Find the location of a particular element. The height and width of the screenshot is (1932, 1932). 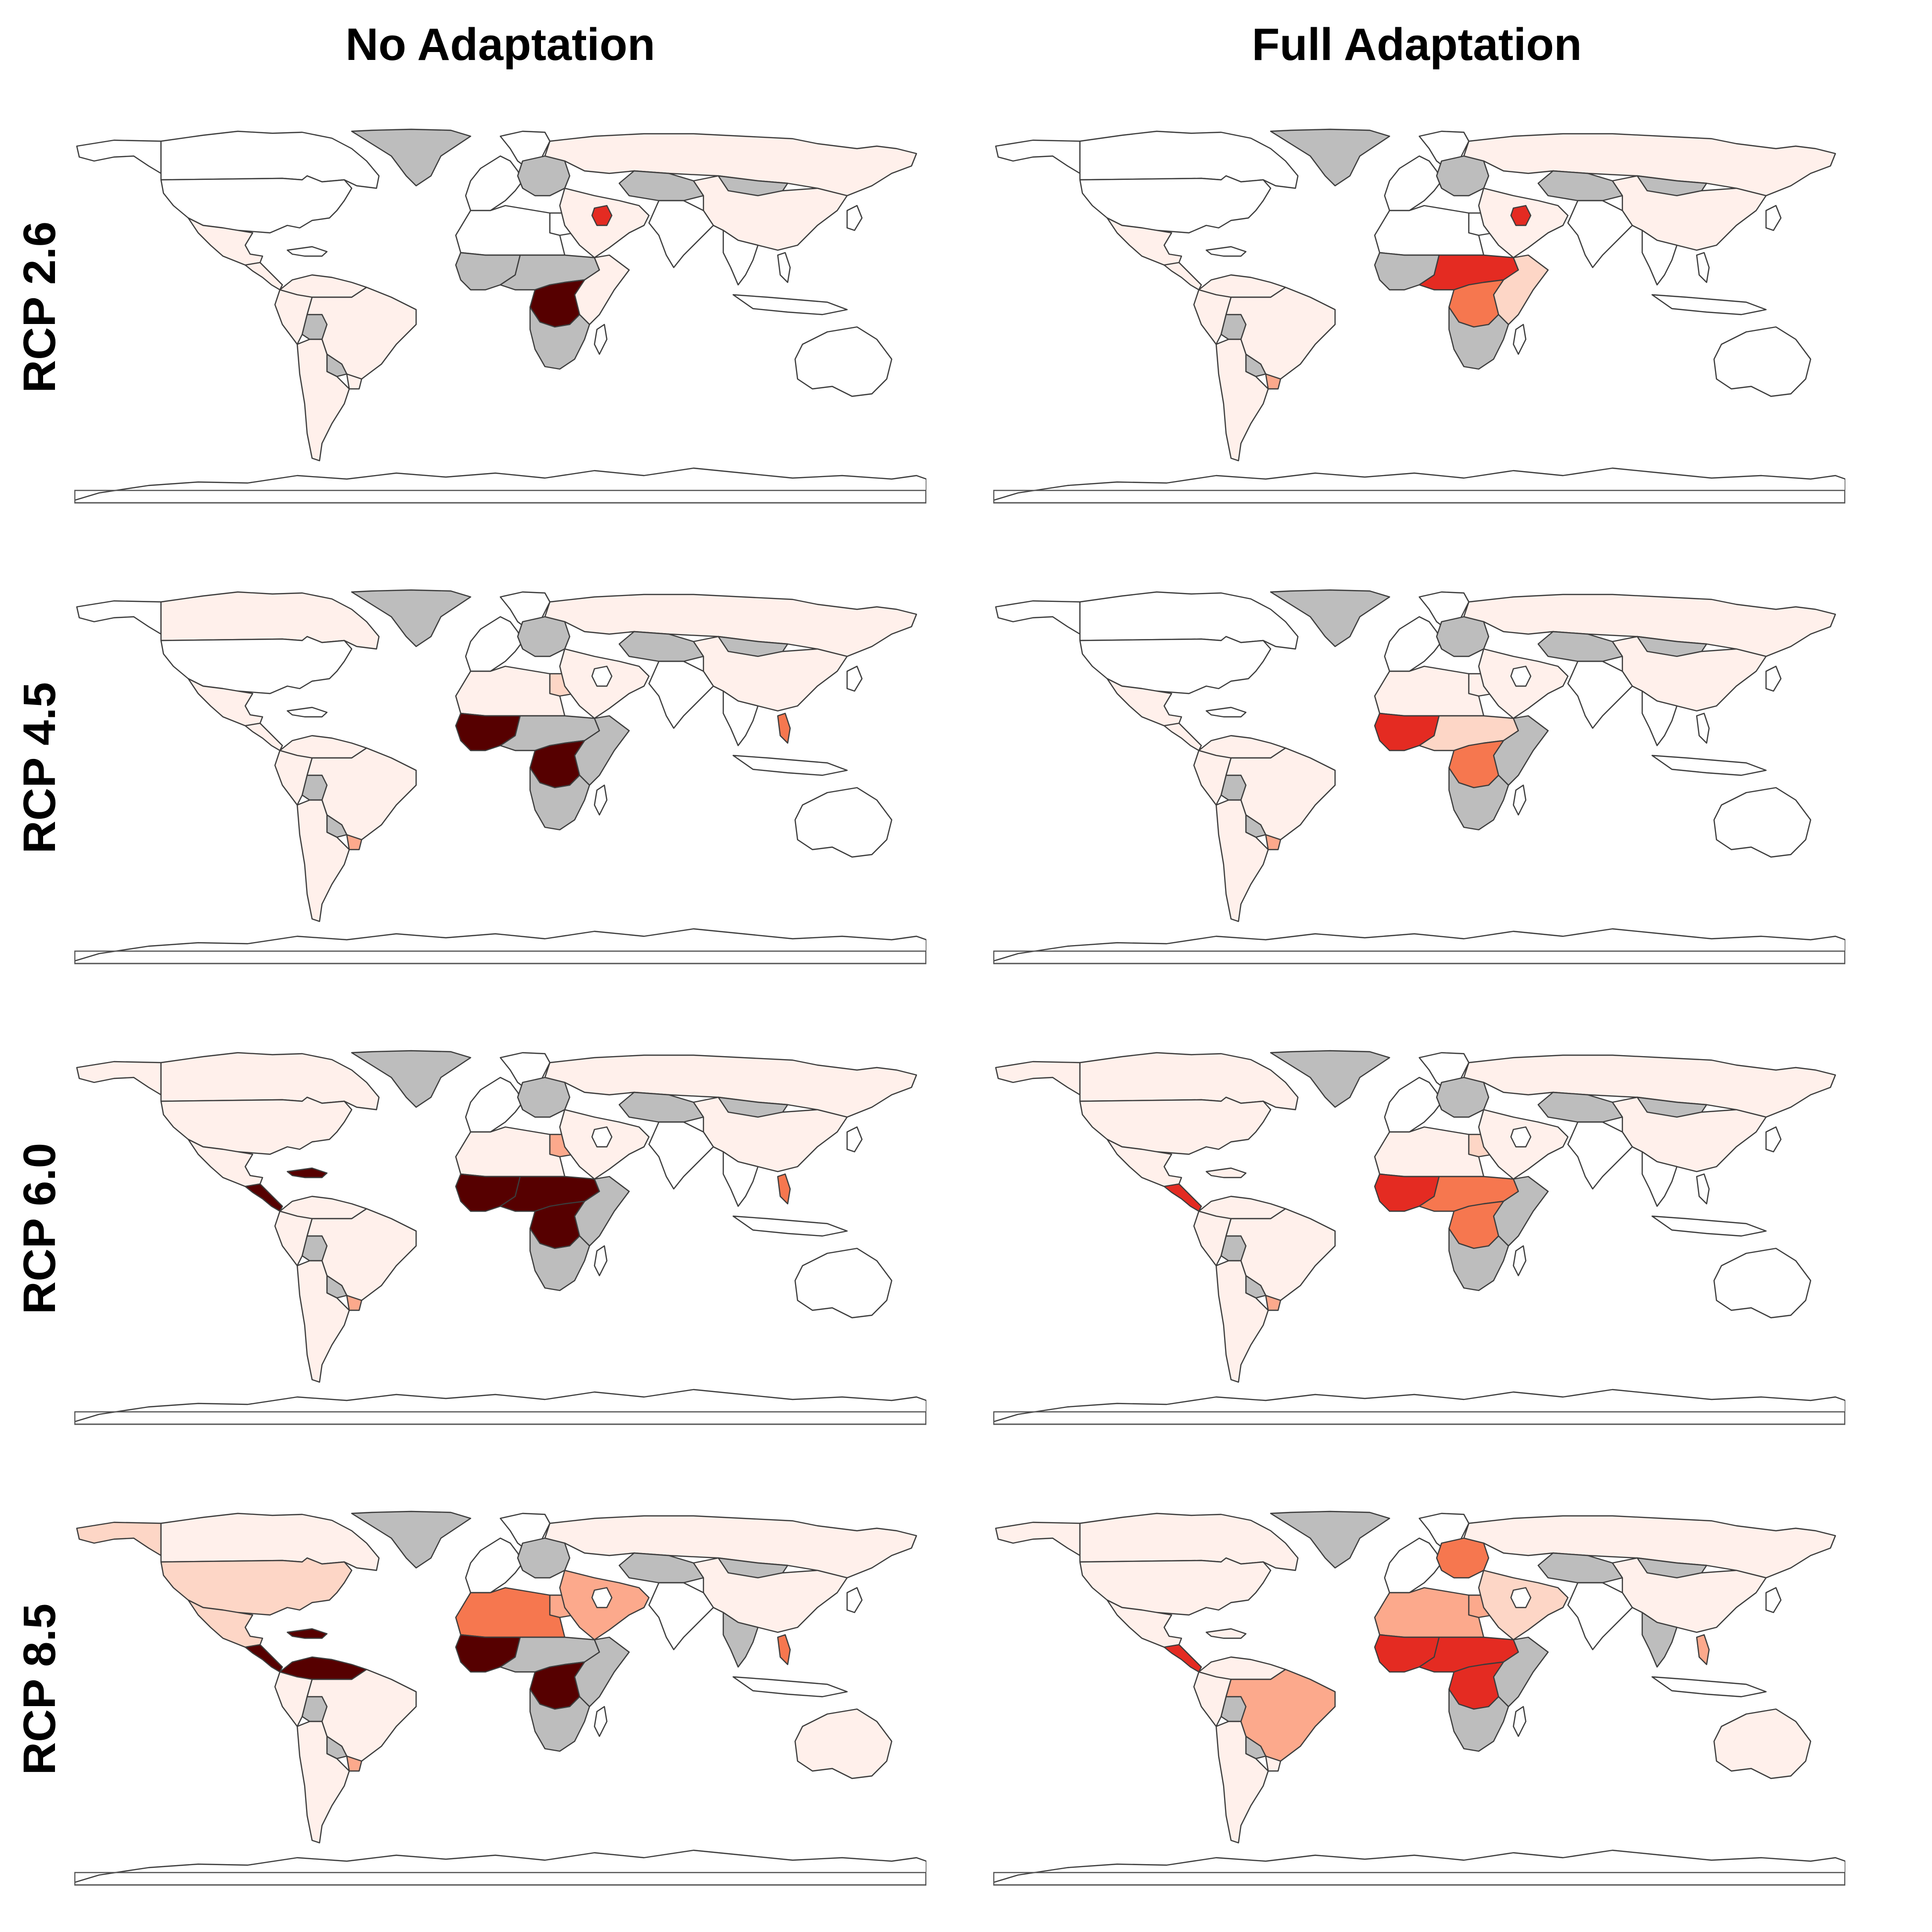

row-title-rcp-2-6-text: RCP 2.6 is located at coordinates (39, 307).